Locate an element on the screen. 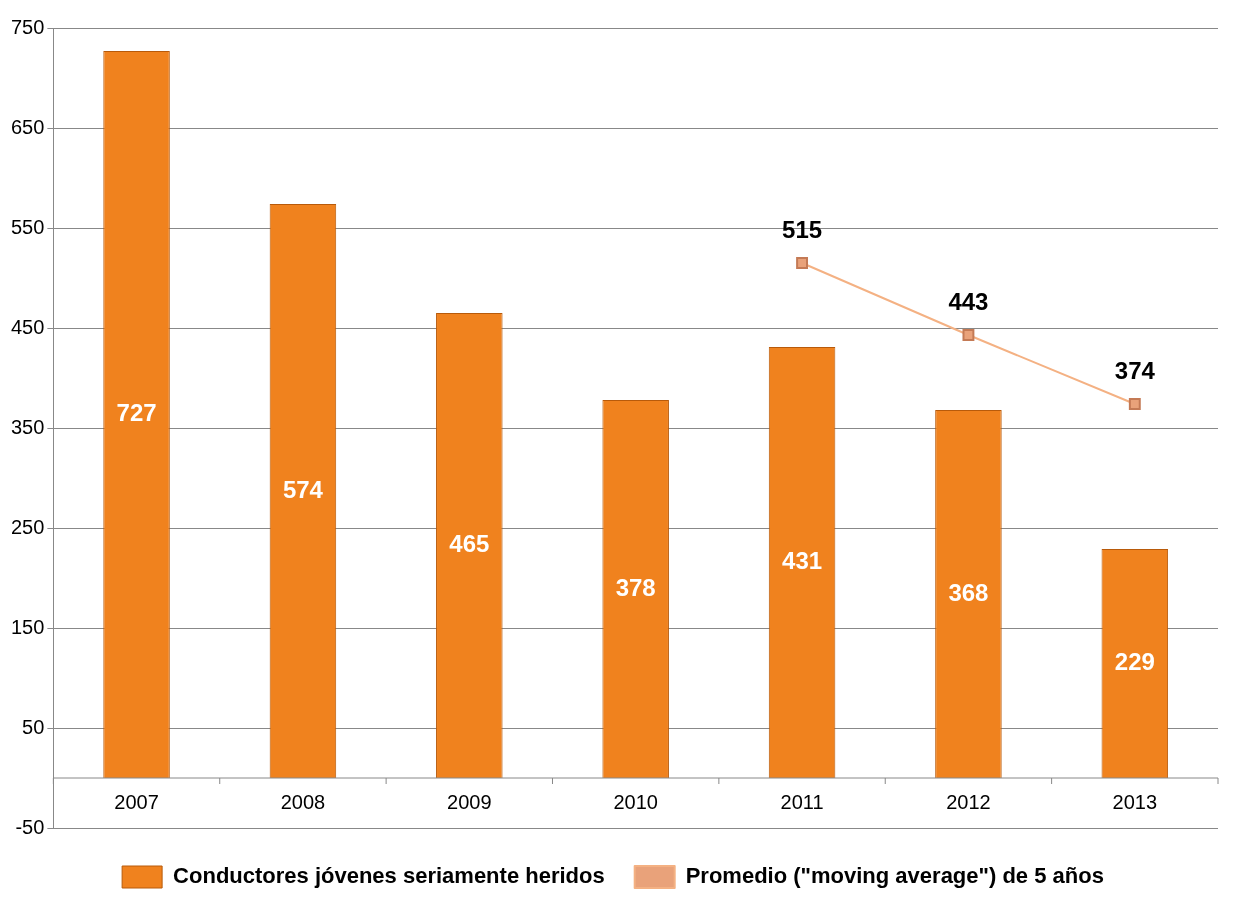 This screenshot has height=909, width=1252. x-tick-label: 2009 is located at coordinates (469, 801).